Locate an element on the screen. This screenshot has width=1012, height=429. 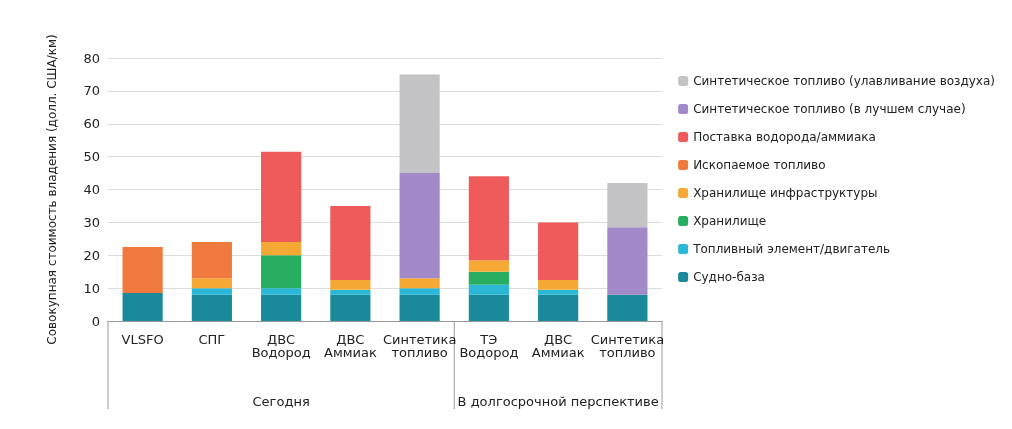
y-axis-title: Совокупная стоимость владения (долл. США/км) is located at coordinates (52, 189).